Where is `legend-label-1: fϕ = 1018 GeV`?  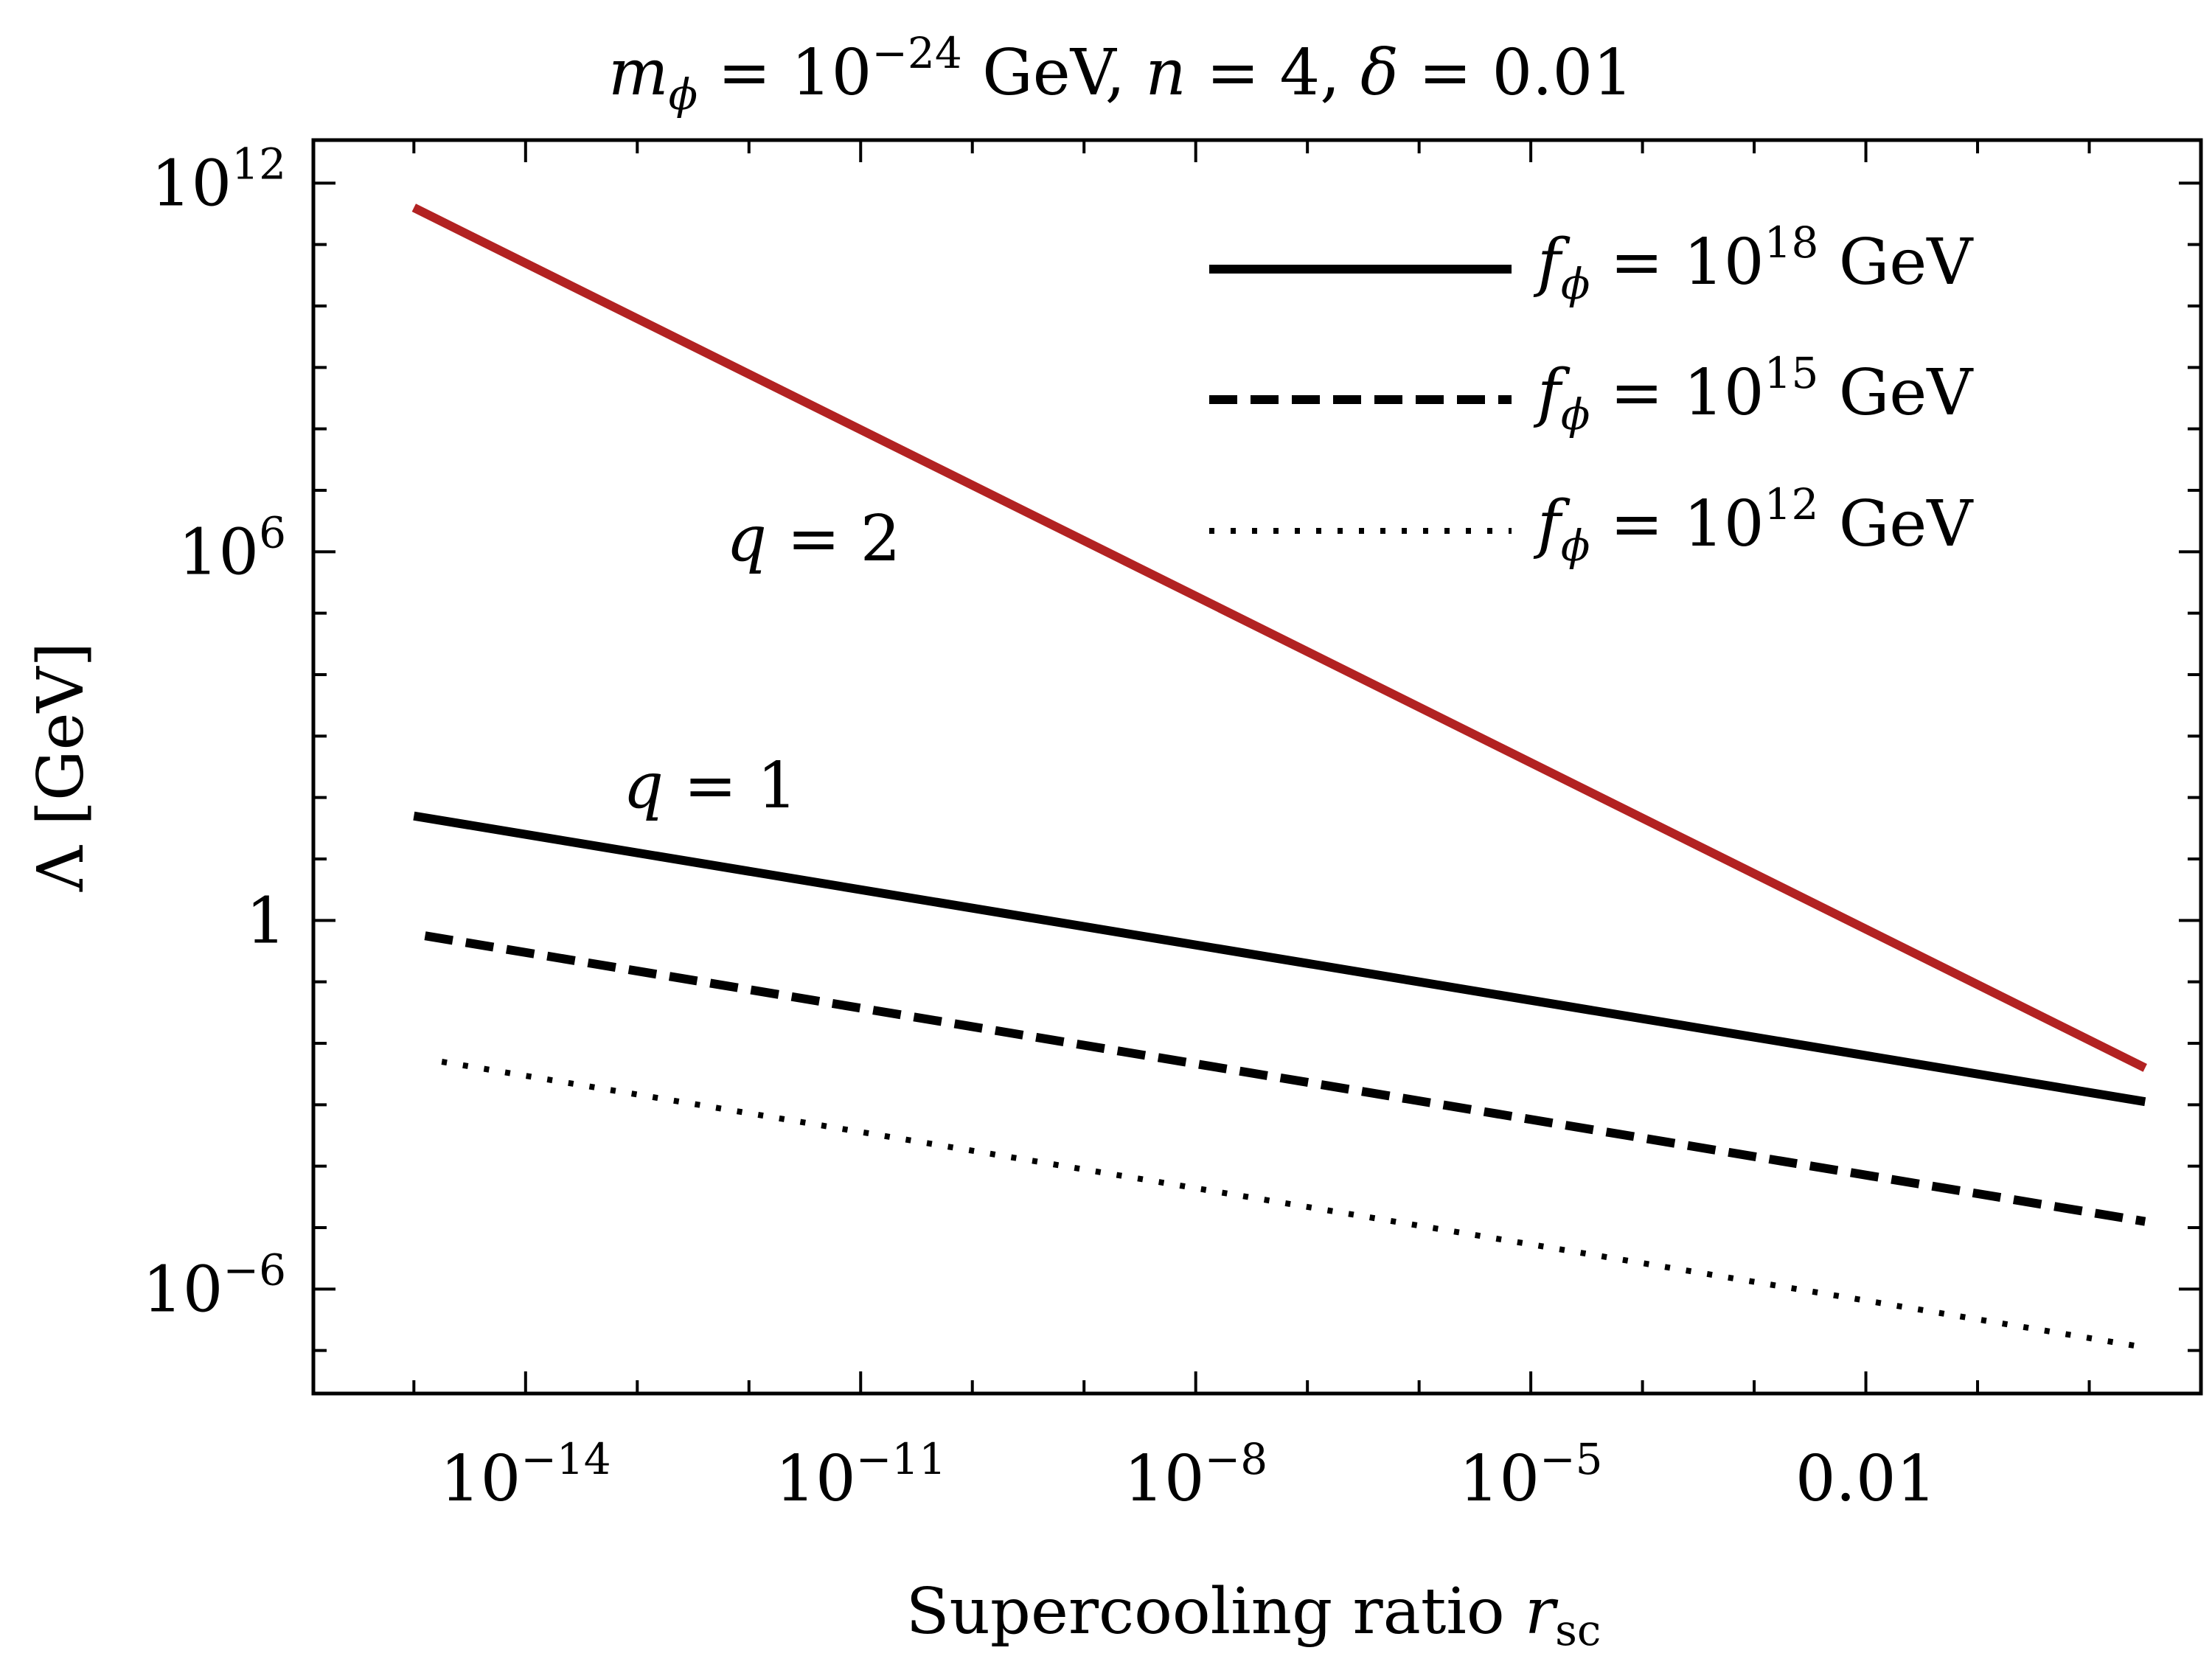 legend-label-1: fϕ = 1018 GeV is located at coordinates (1753, 263).